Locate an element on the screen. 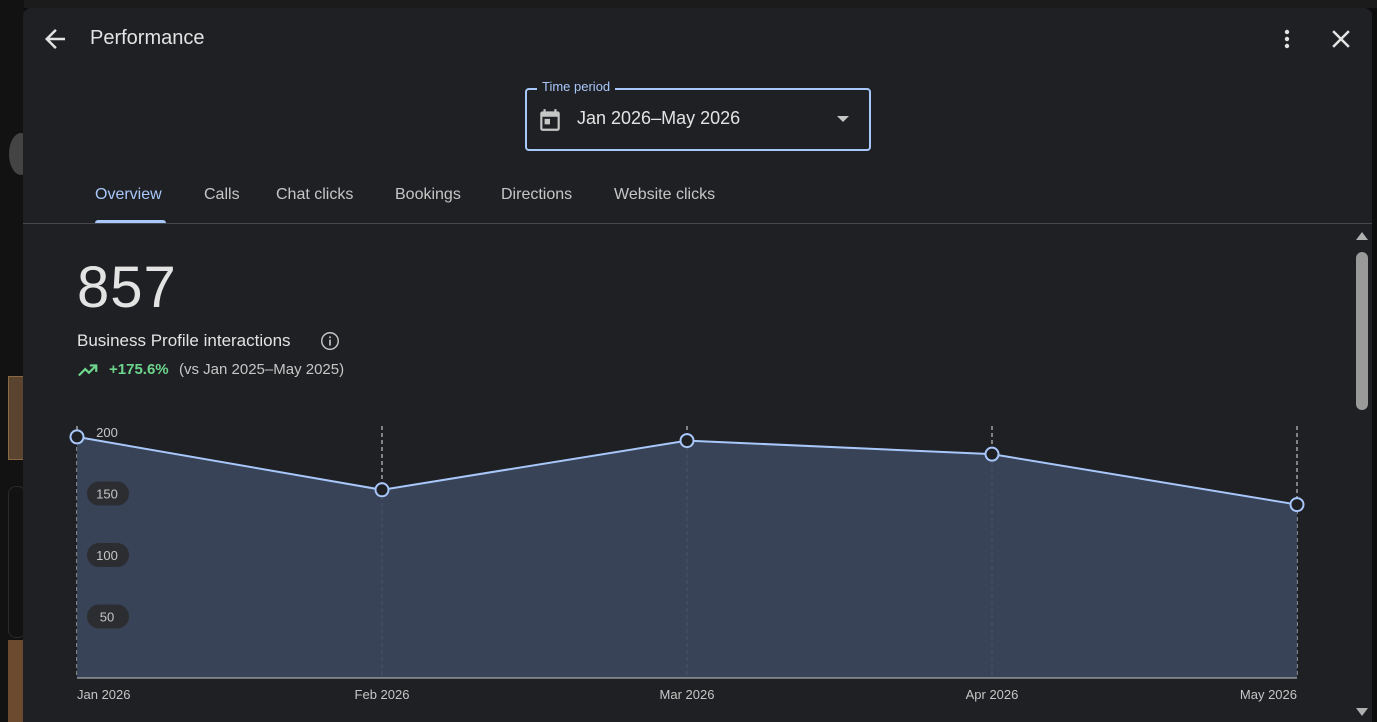 Image resolution: width=1377 pixels, height=722 pixels. chevron-down-icon is located at coordinates (843, 119).